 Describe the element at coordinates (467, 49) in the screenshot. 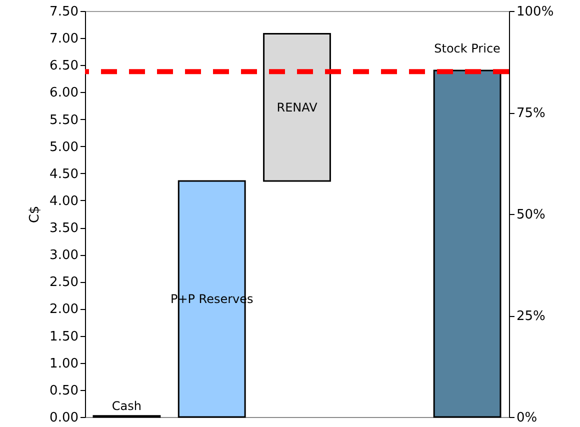

I see `x-tick-label: Stock Price` at that location.